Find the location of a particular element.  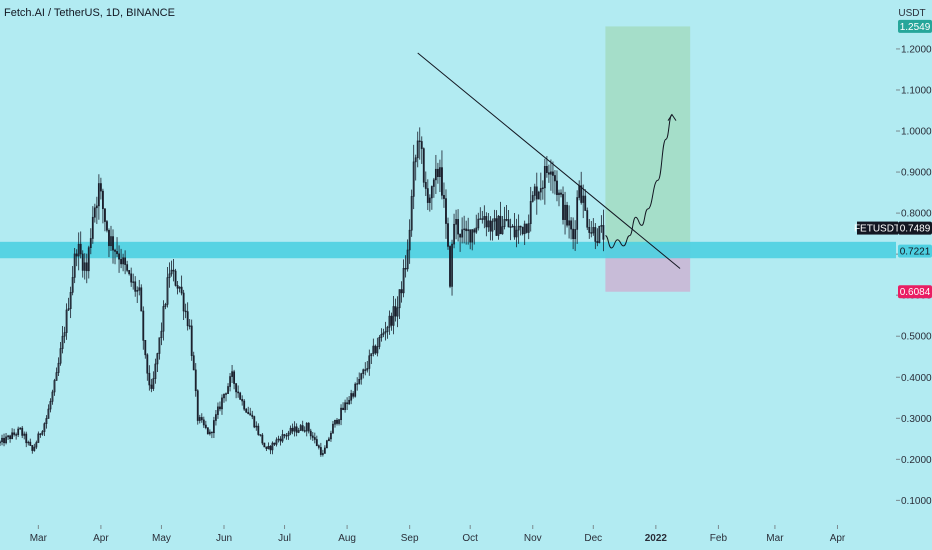

time-tick-label: Mar is located at coordinates (775, 538).